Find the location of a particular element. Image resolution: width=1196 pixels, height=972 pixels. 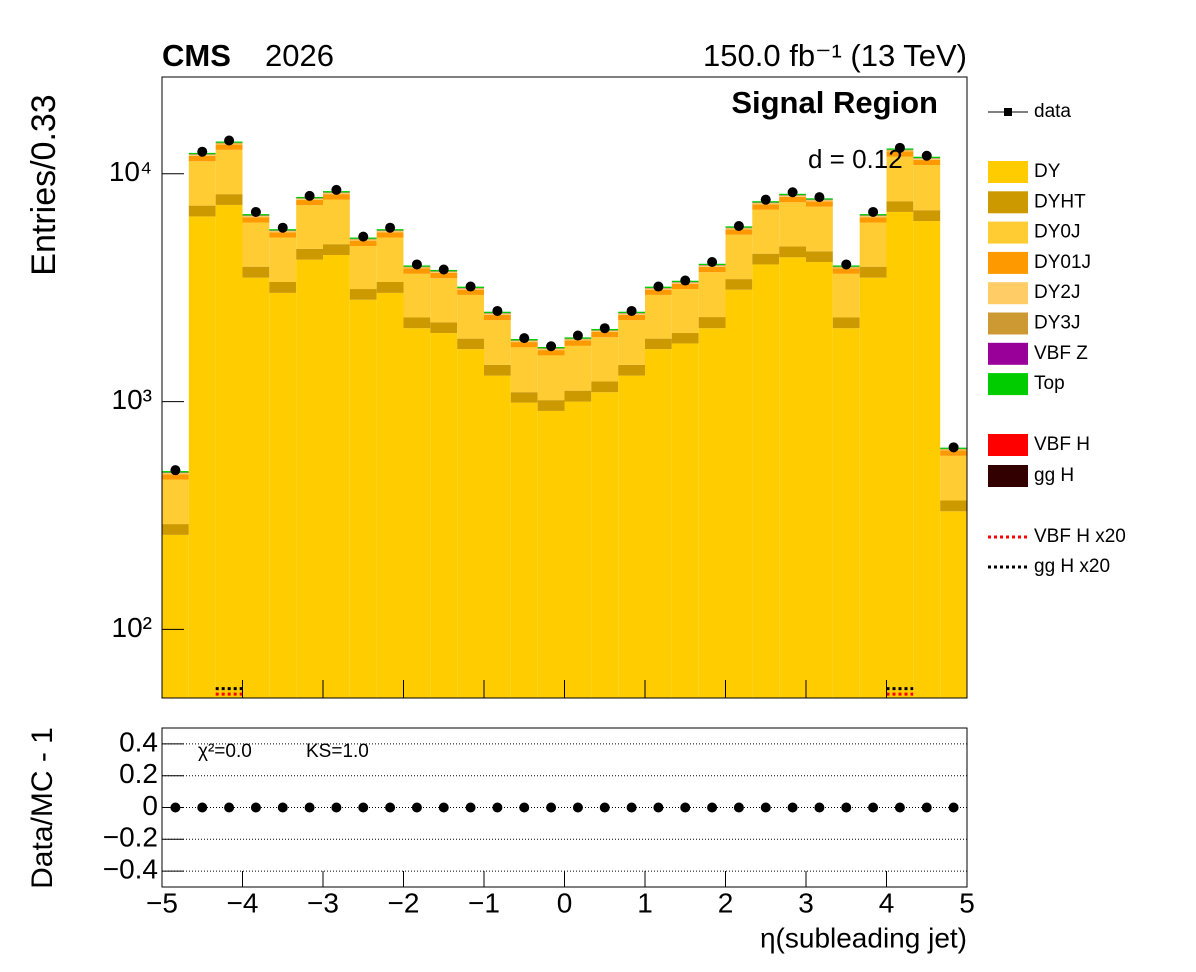

legend-label: VBF Z is located at coordinates (1061, 353).